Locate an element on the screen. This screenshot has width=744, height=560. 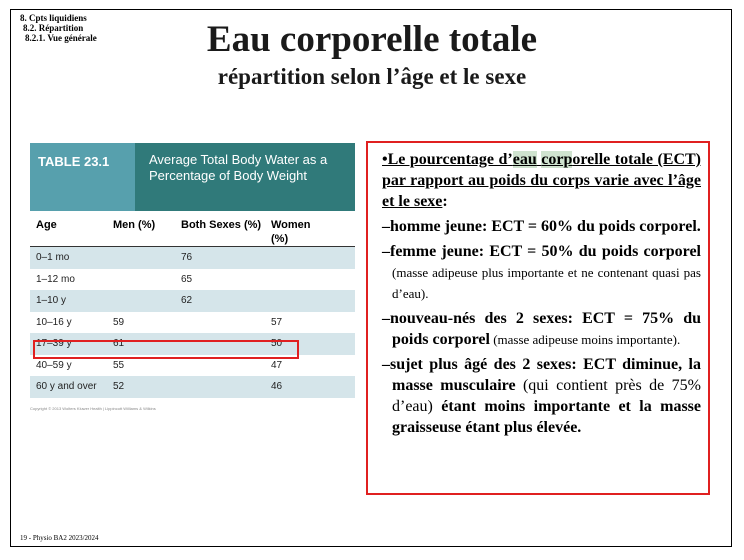
intro-colon: : is located at coordinates (445, 201).